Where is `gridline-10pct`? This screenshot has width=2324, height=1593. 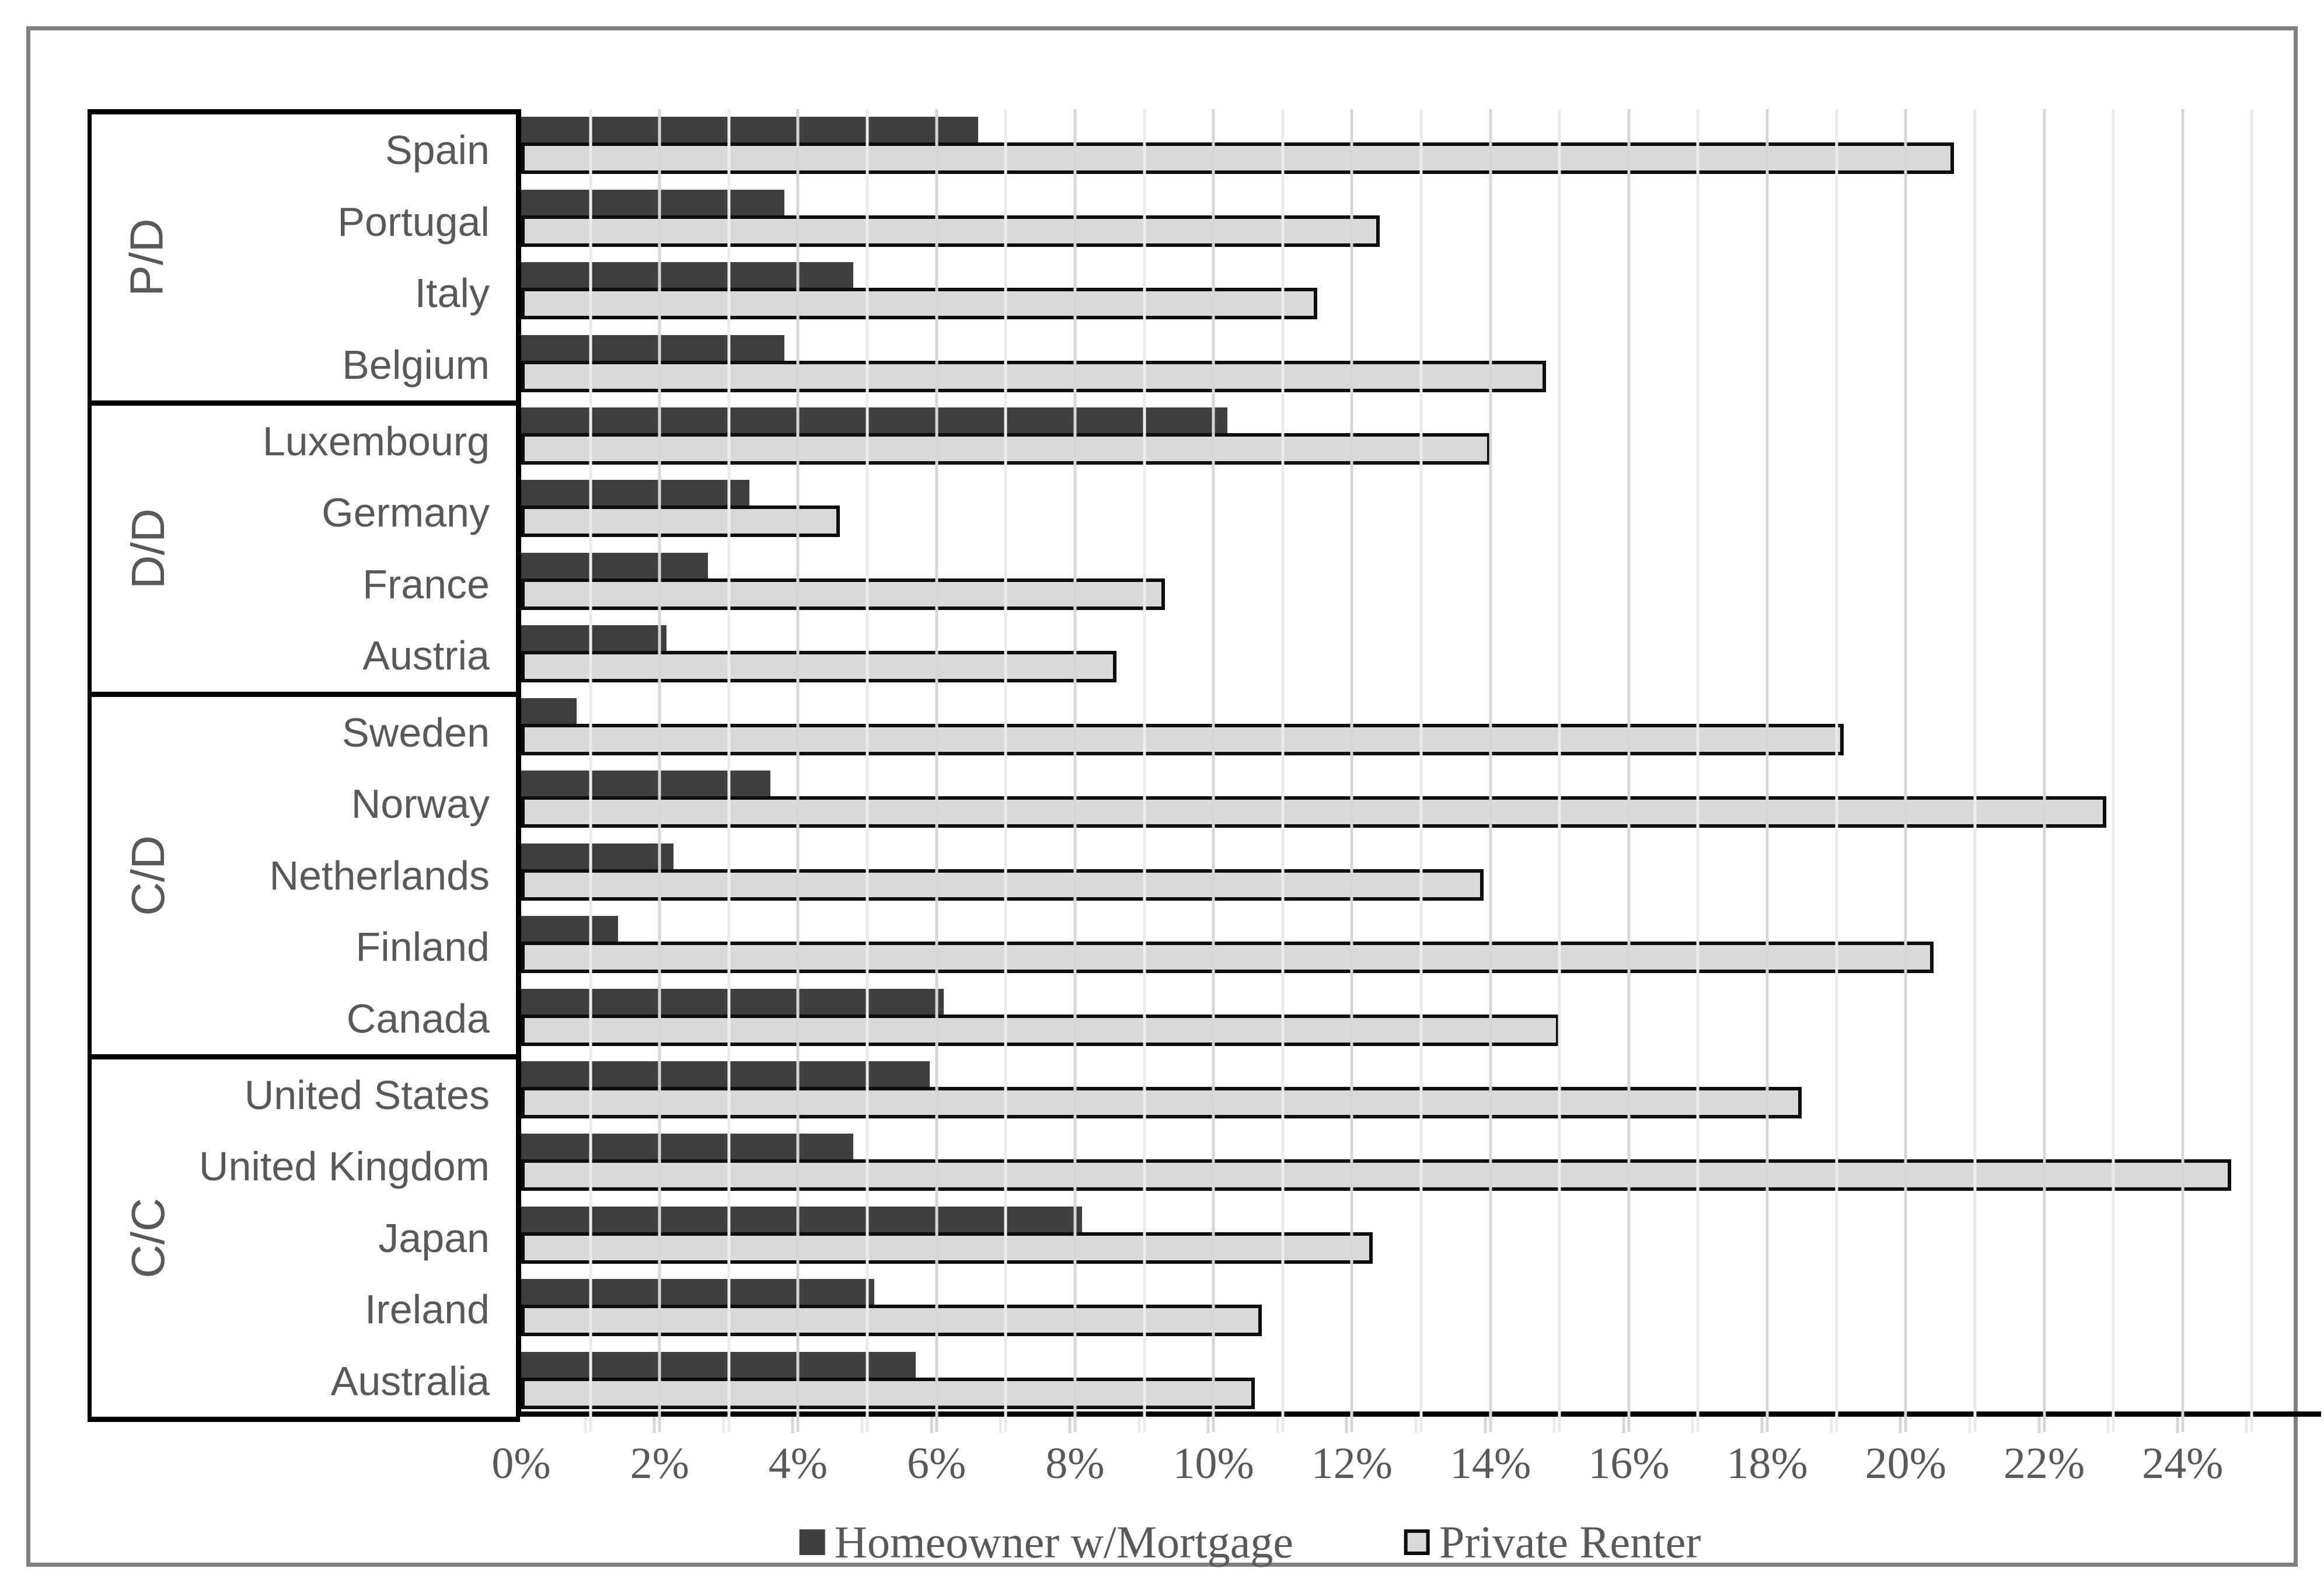 gridline-10pct is located at coordinates (1214, 770).